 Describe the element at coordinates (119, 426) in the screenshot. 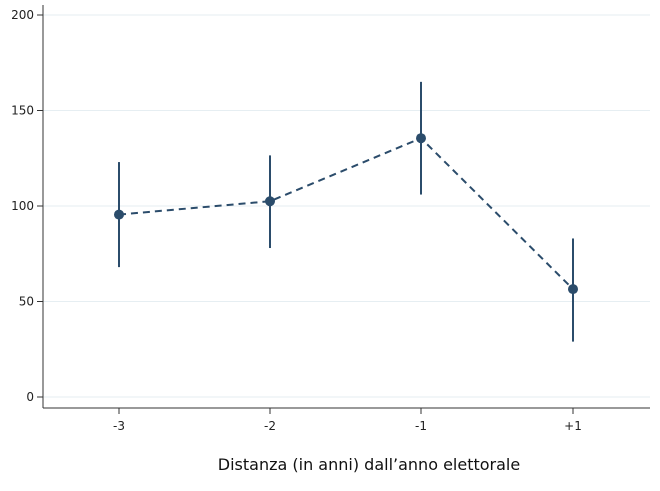

I see `x-tick-label: -3` at that location.